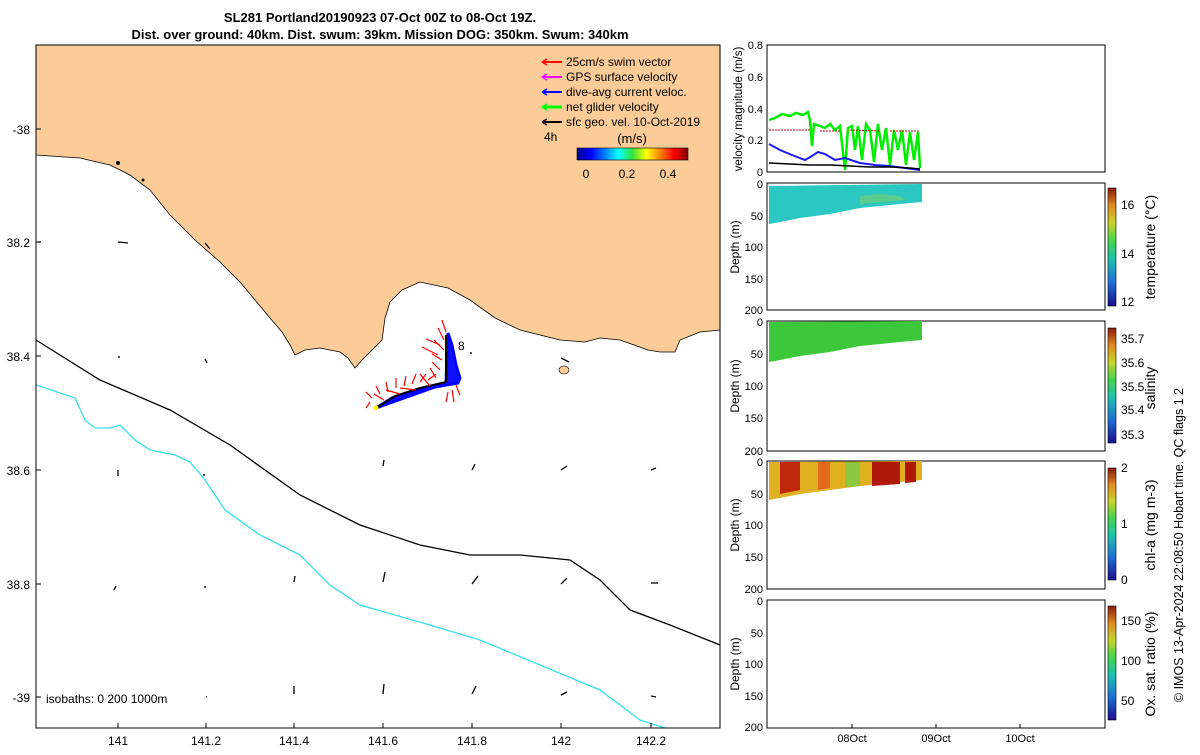  Describe the element at coordinates (651, 741) in the screenshot. I see `lon-tick-label: 142.2` at that location.